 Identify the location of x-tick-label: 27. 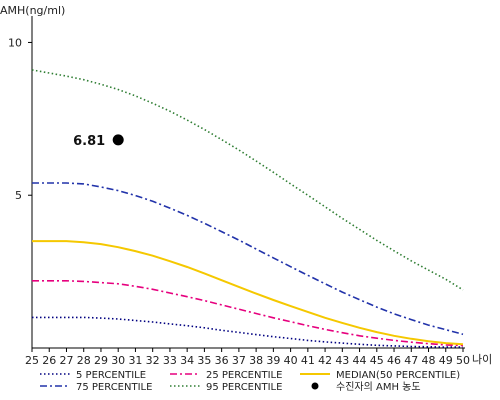
(66, 360).